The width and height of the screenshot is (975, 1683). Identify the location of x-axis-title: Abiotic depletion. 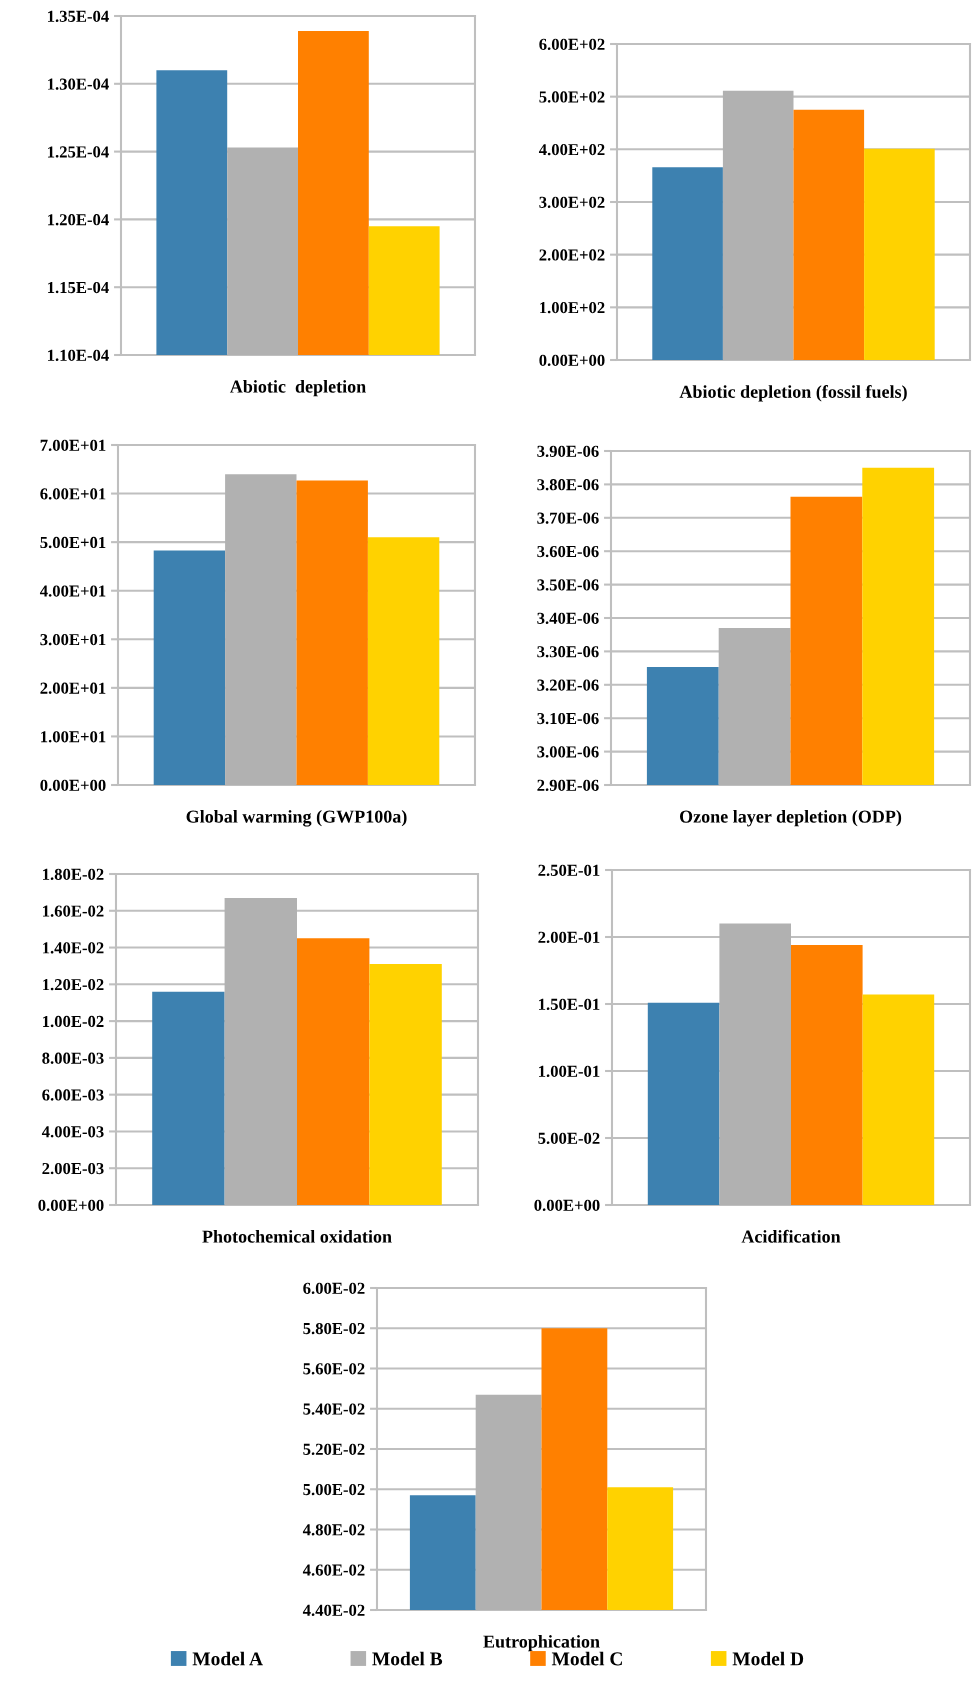
(297, 388).